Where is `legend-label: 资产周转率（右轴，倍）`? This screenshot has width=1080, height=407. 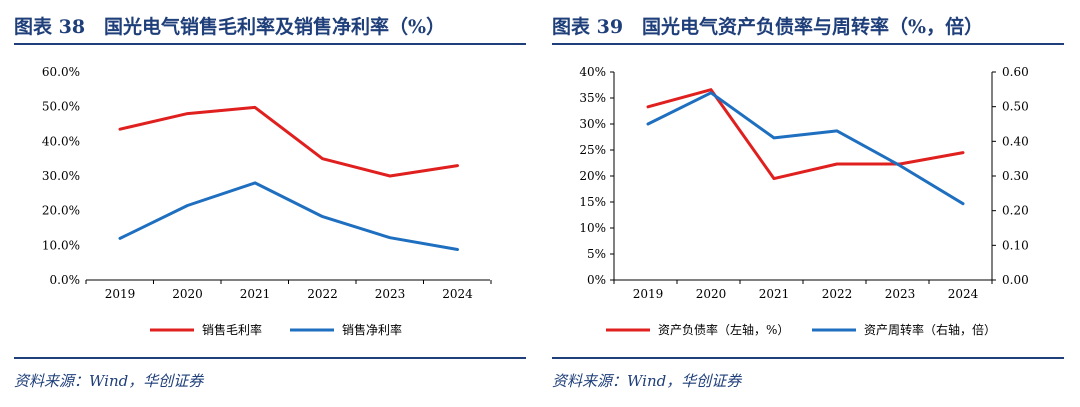 legend-label: 资产周转率（右轴，倍） is located at coordinates (930, 329).